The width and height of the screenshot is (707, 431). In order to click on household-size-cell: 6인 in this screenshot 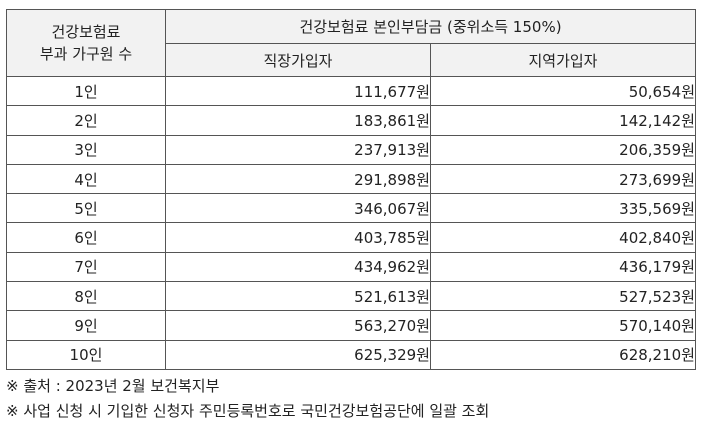, I will do `click(86, 237)`.